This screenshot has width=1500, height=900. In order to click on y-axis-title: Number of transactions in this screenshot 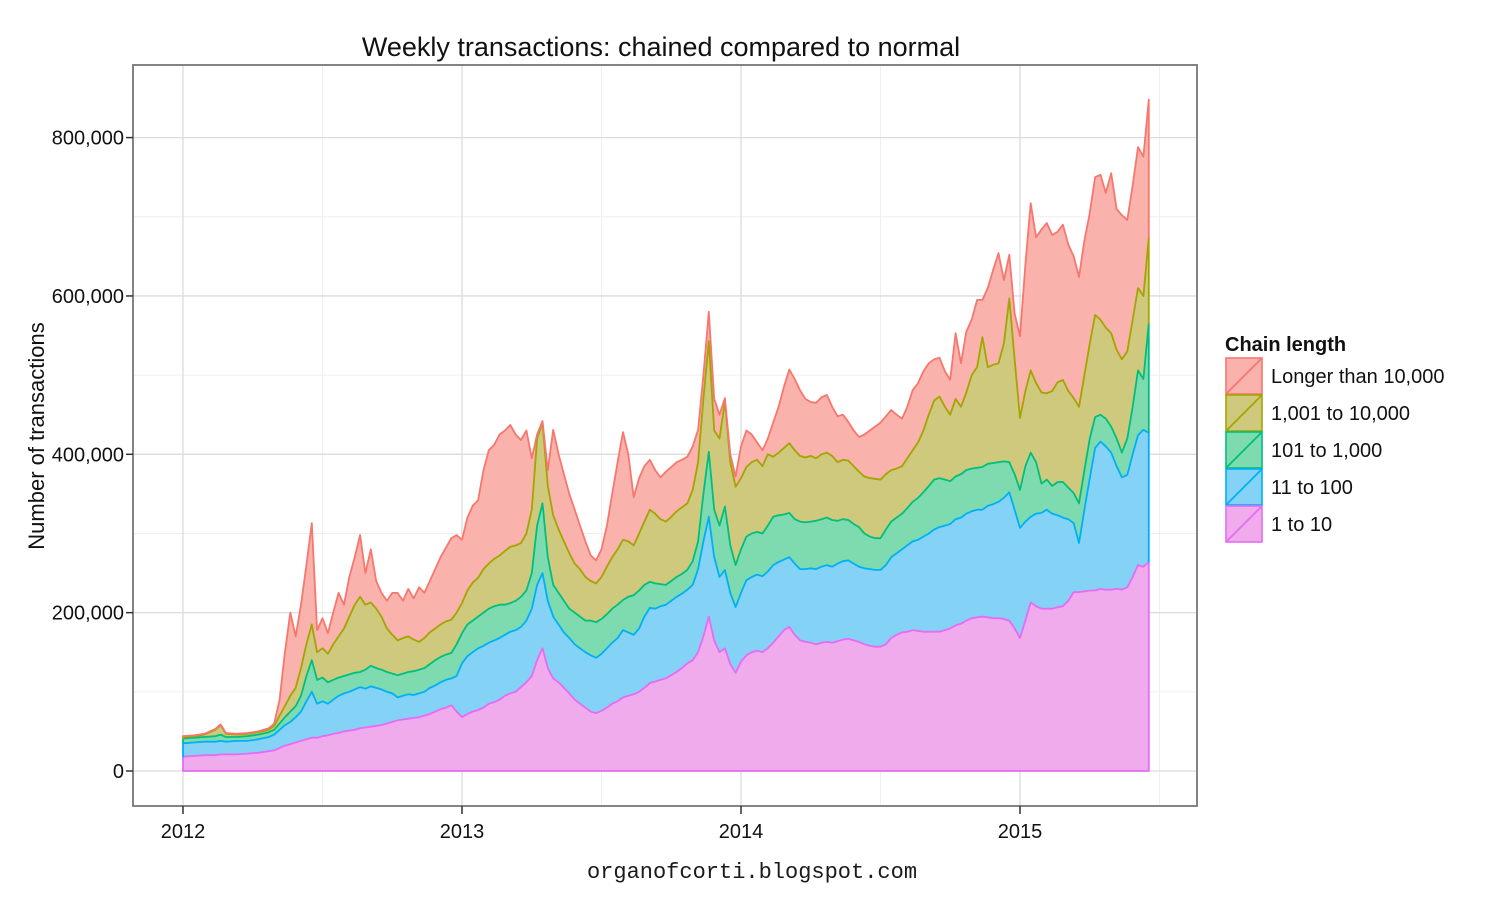, I will do `click(36, 435)`.